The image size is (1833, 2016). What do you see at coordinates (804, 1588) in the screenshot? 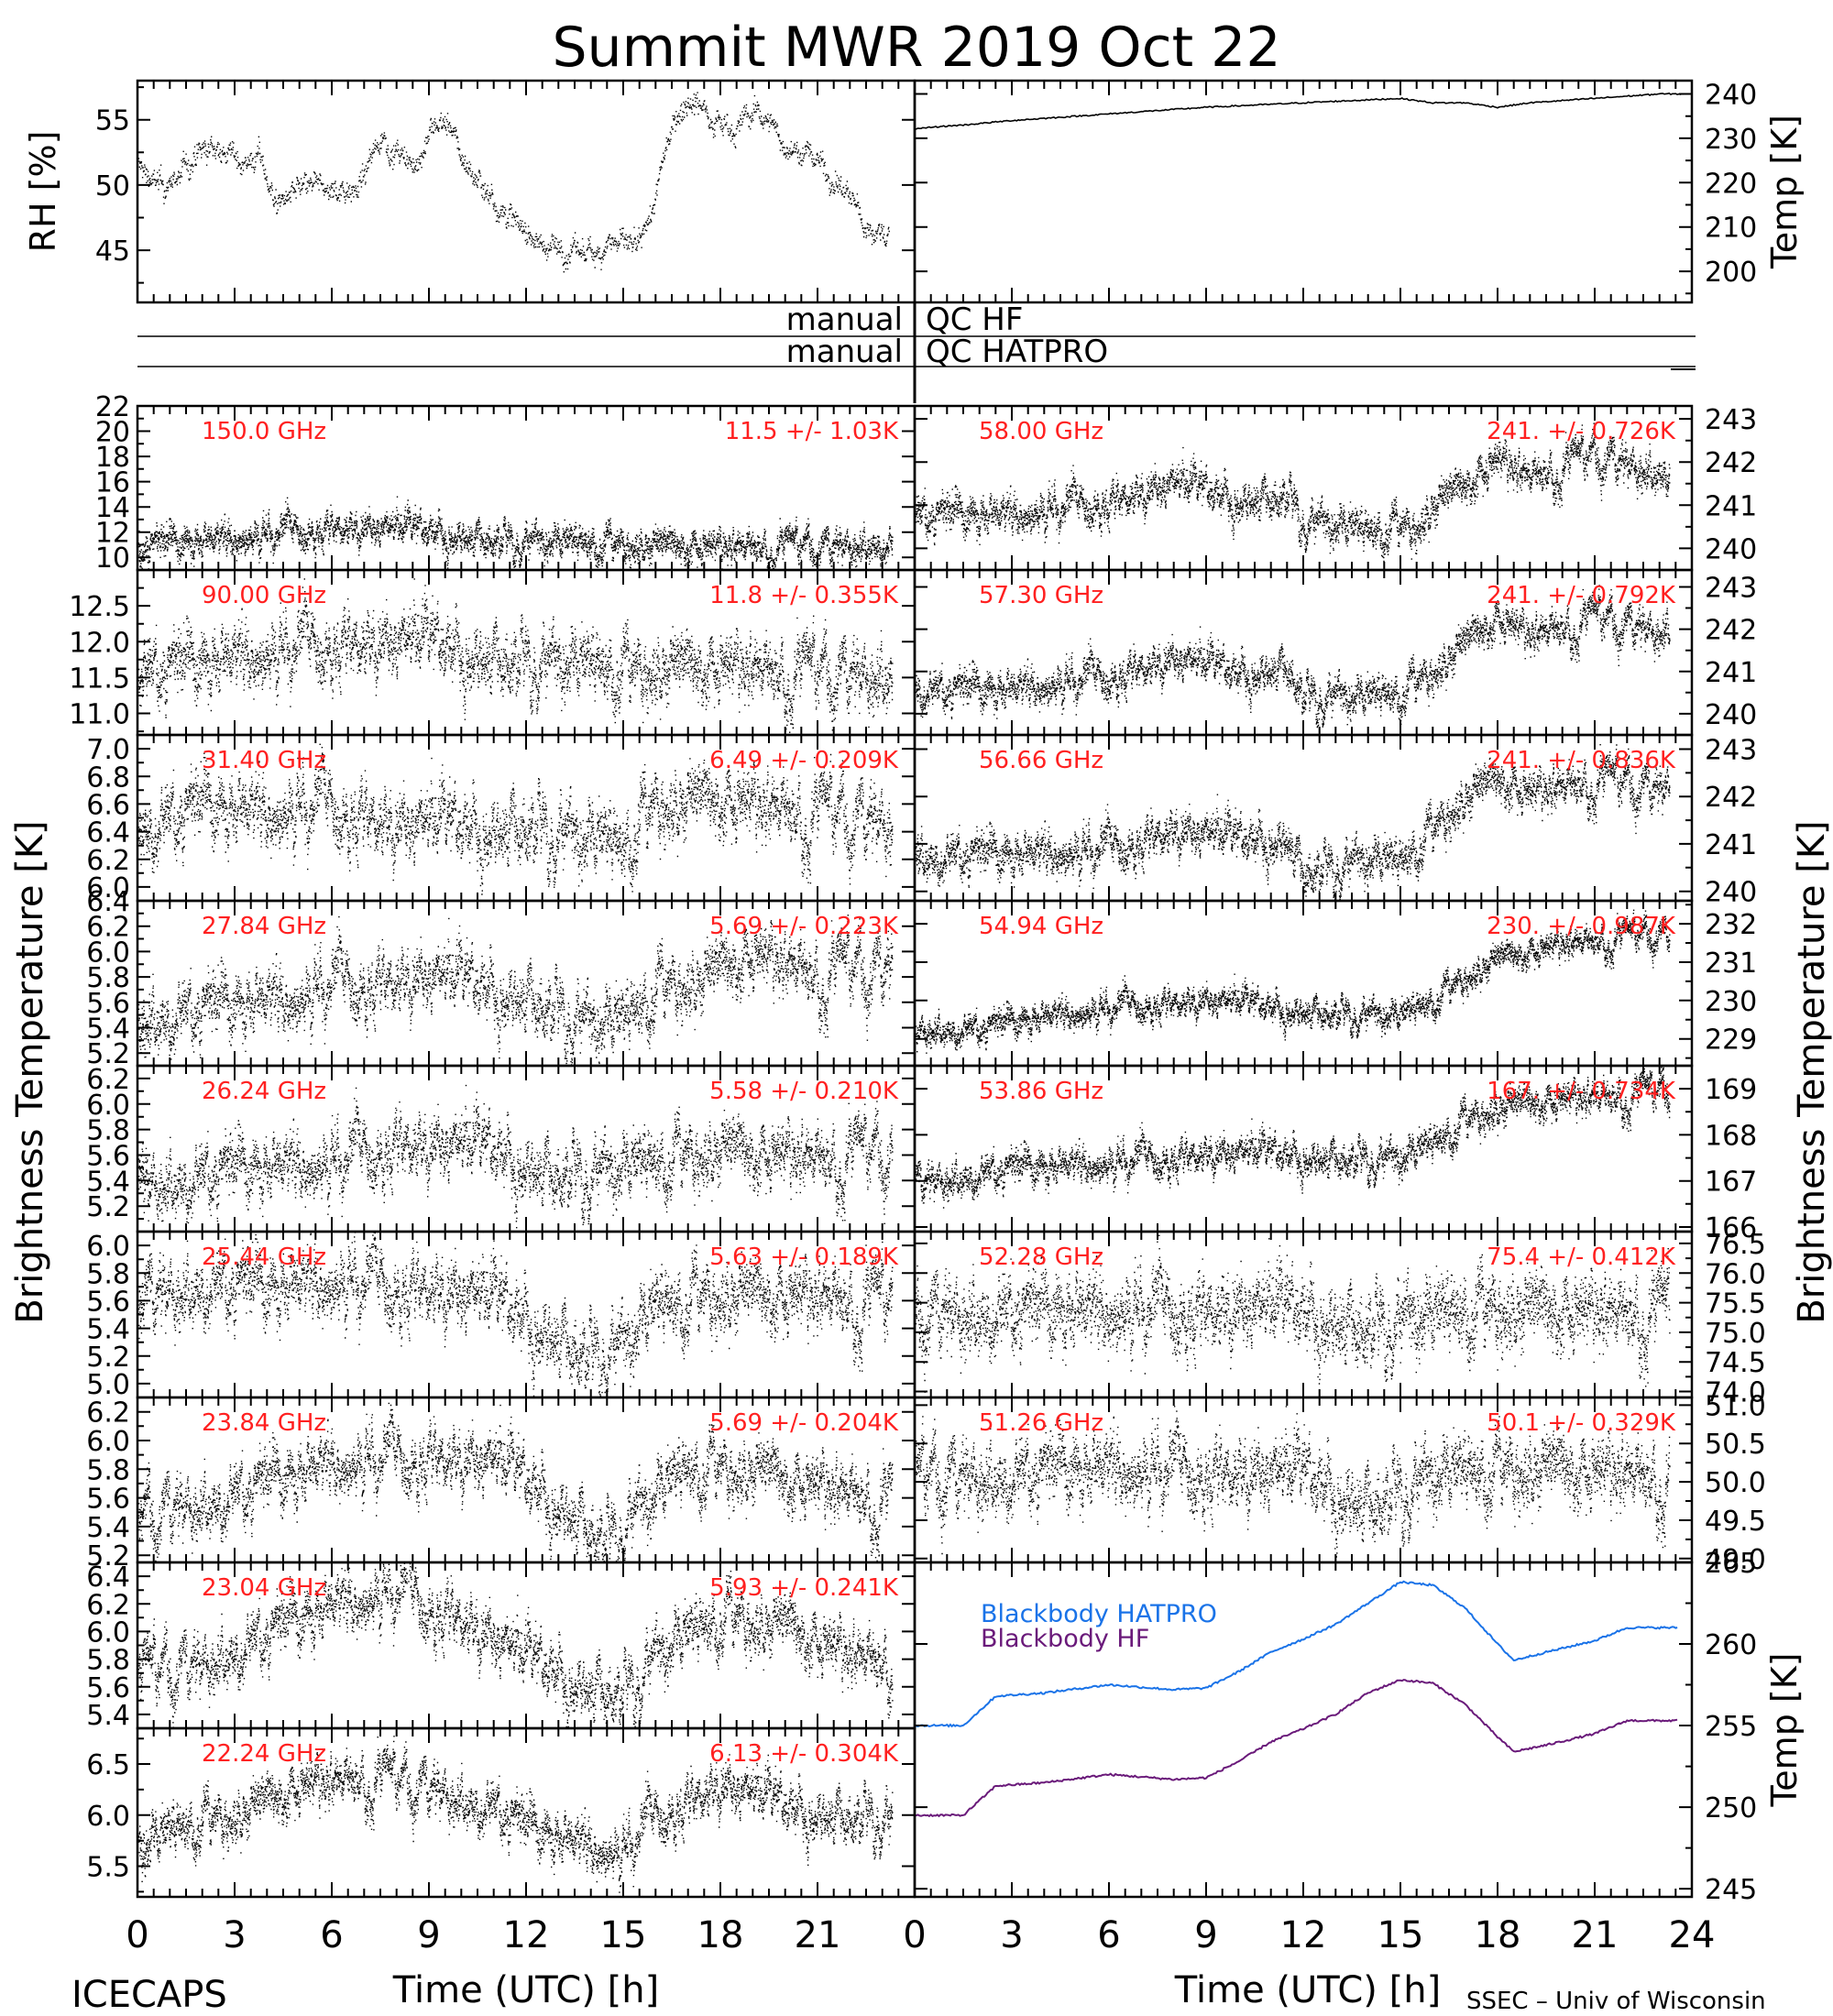
I see `stat-label: 5.93 +/- 0.241K` at bounding box center [804, 1588].